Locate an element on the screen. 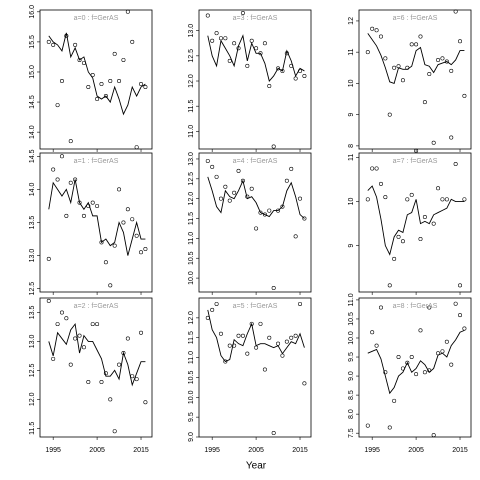  panel-title: a=3 : f=GerAS is located at coordinates (255, 18).